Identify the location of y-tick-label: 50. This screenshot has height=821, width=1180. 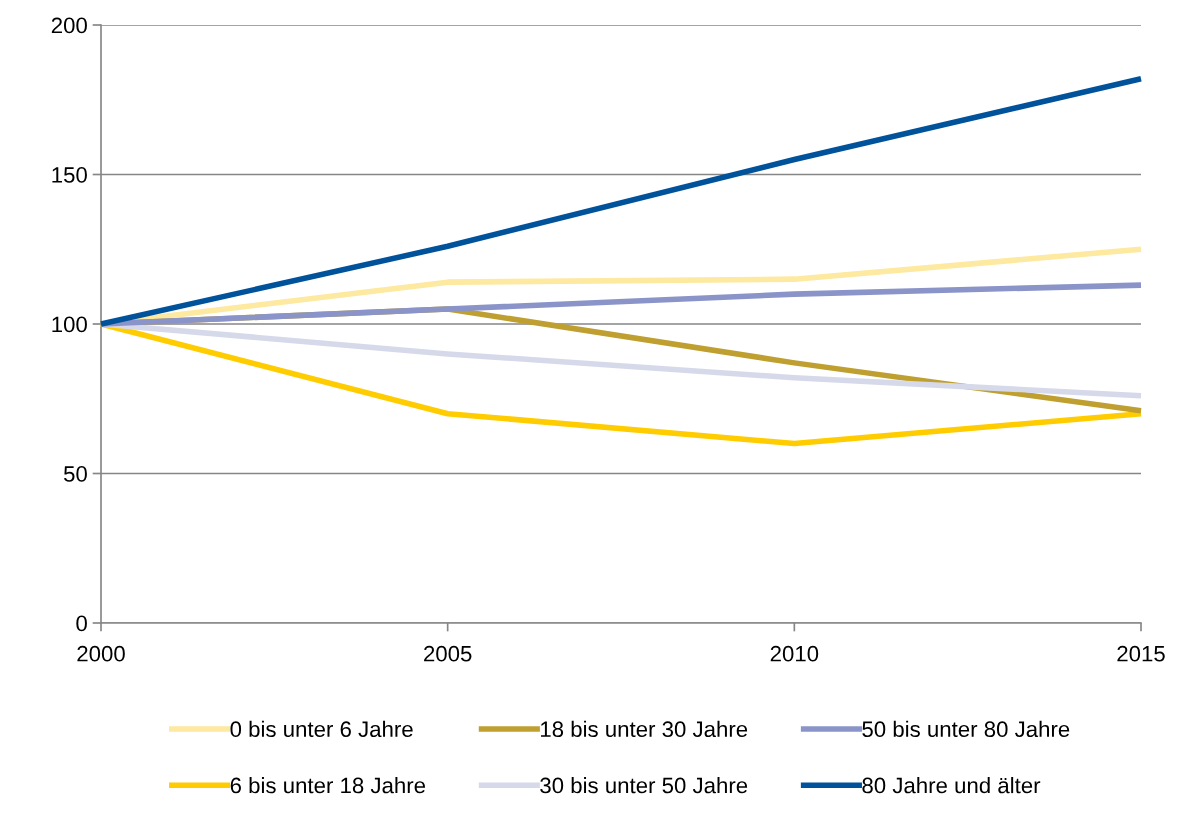
(75, 474).